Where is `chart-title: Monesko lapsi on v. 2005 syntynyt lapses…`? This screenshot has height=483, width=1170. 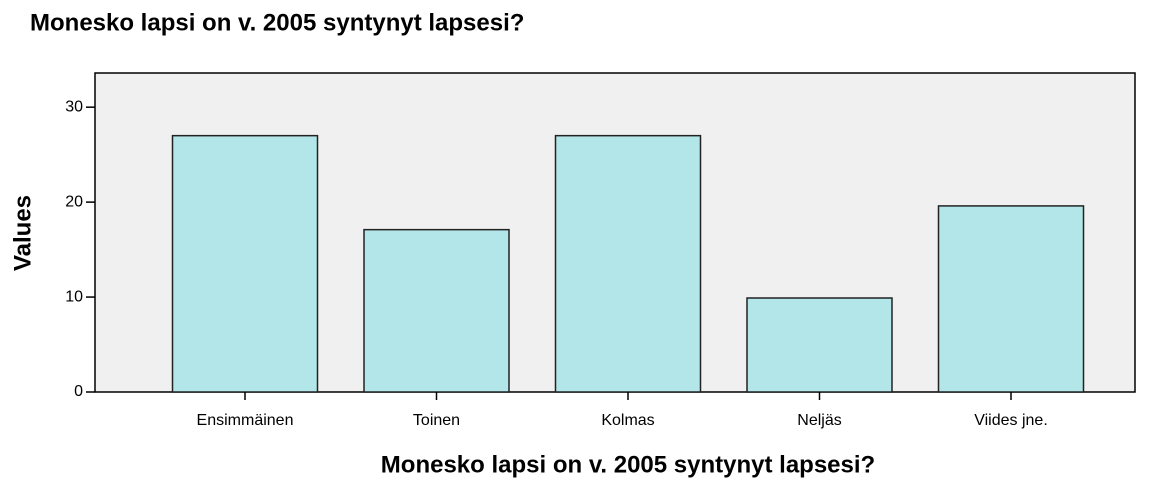
chart-title: Monesko lapsi on v. 2005 syntynyt lapses… is located at coordinates (277, 22).